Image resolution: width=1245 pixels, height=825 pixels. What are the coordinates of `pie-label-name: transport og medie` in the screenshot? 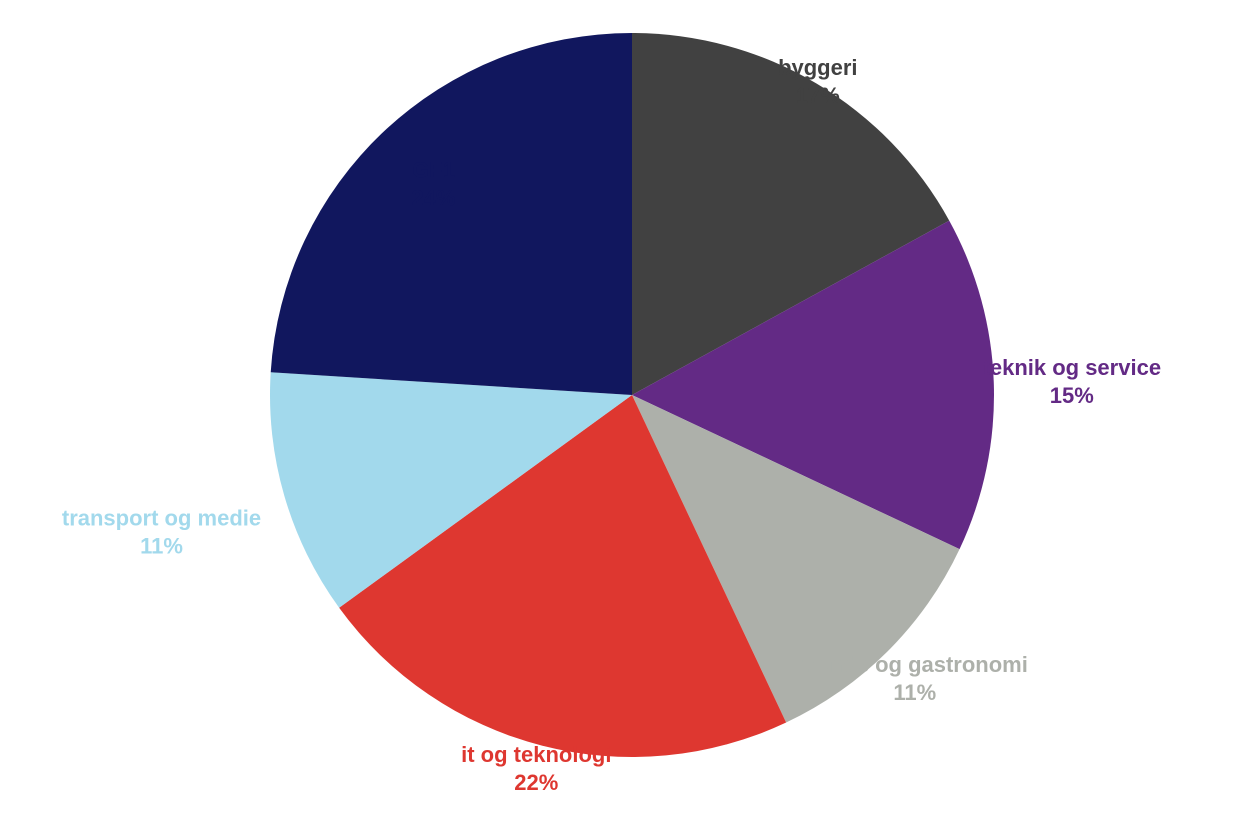 It's located at (161, 518).